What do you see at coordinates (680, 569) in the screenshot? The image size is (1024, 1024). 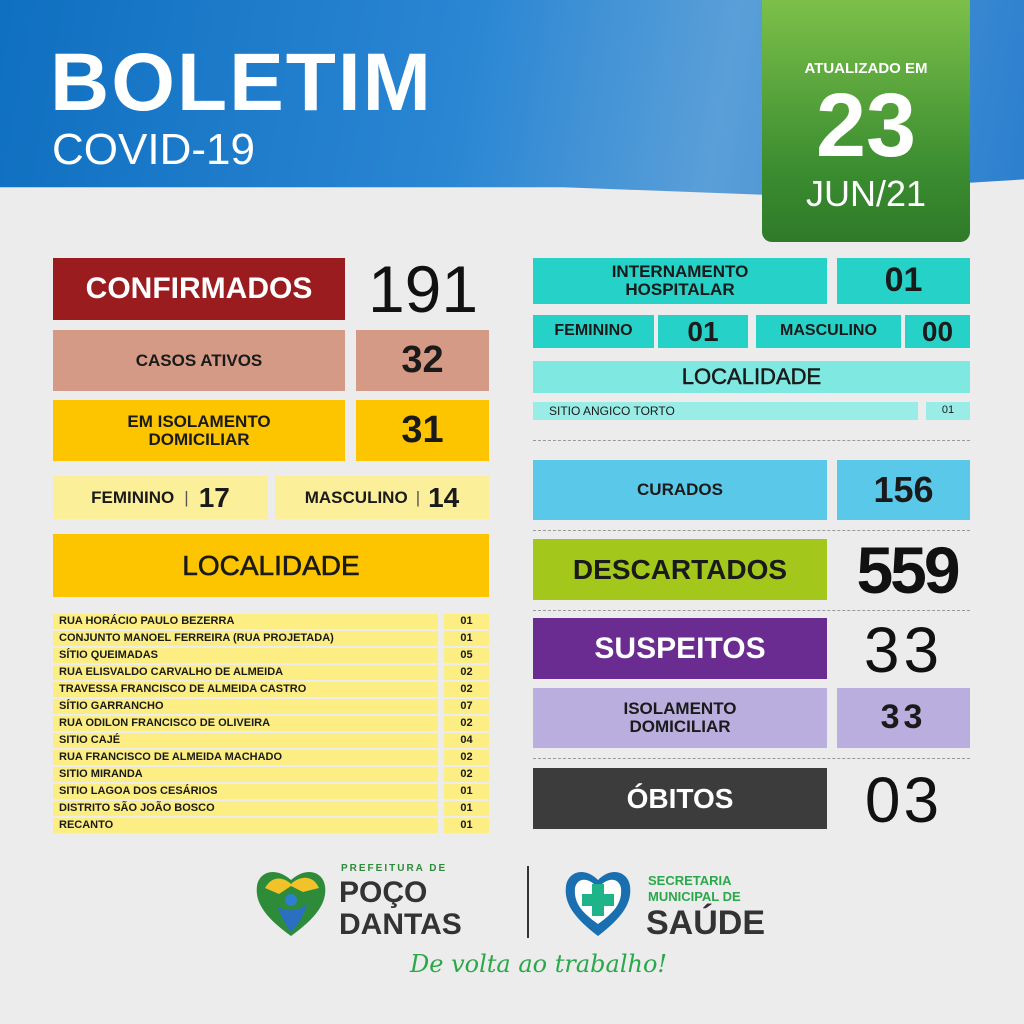 I see `descartados-label: DESCARTADOS` at bounding box center [680, 569].